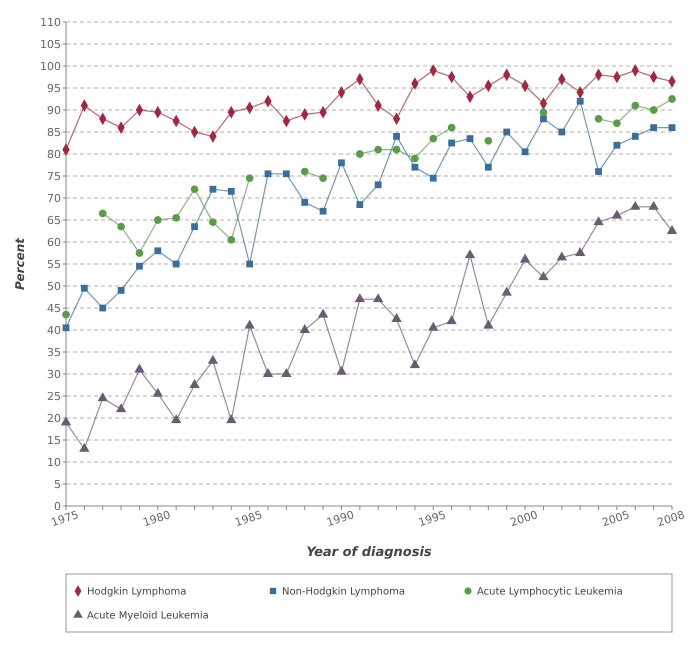  What do you see at coordinates (54, 132) in the screenshot?
I see `y-tick-label: 85` at bounding box center [54, 132].